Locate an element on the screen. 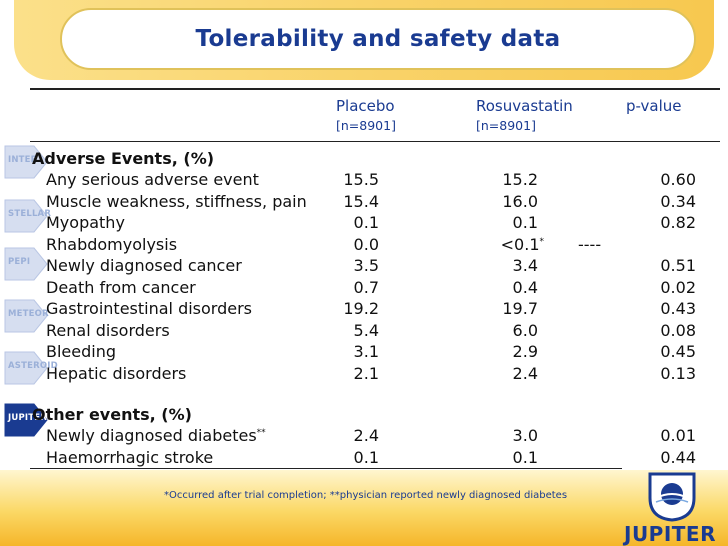 Image resolution: width=728 pixels, height=546 pixels. rosuvastatin-value-text: 3.4 is located at coordinates (525, 265).